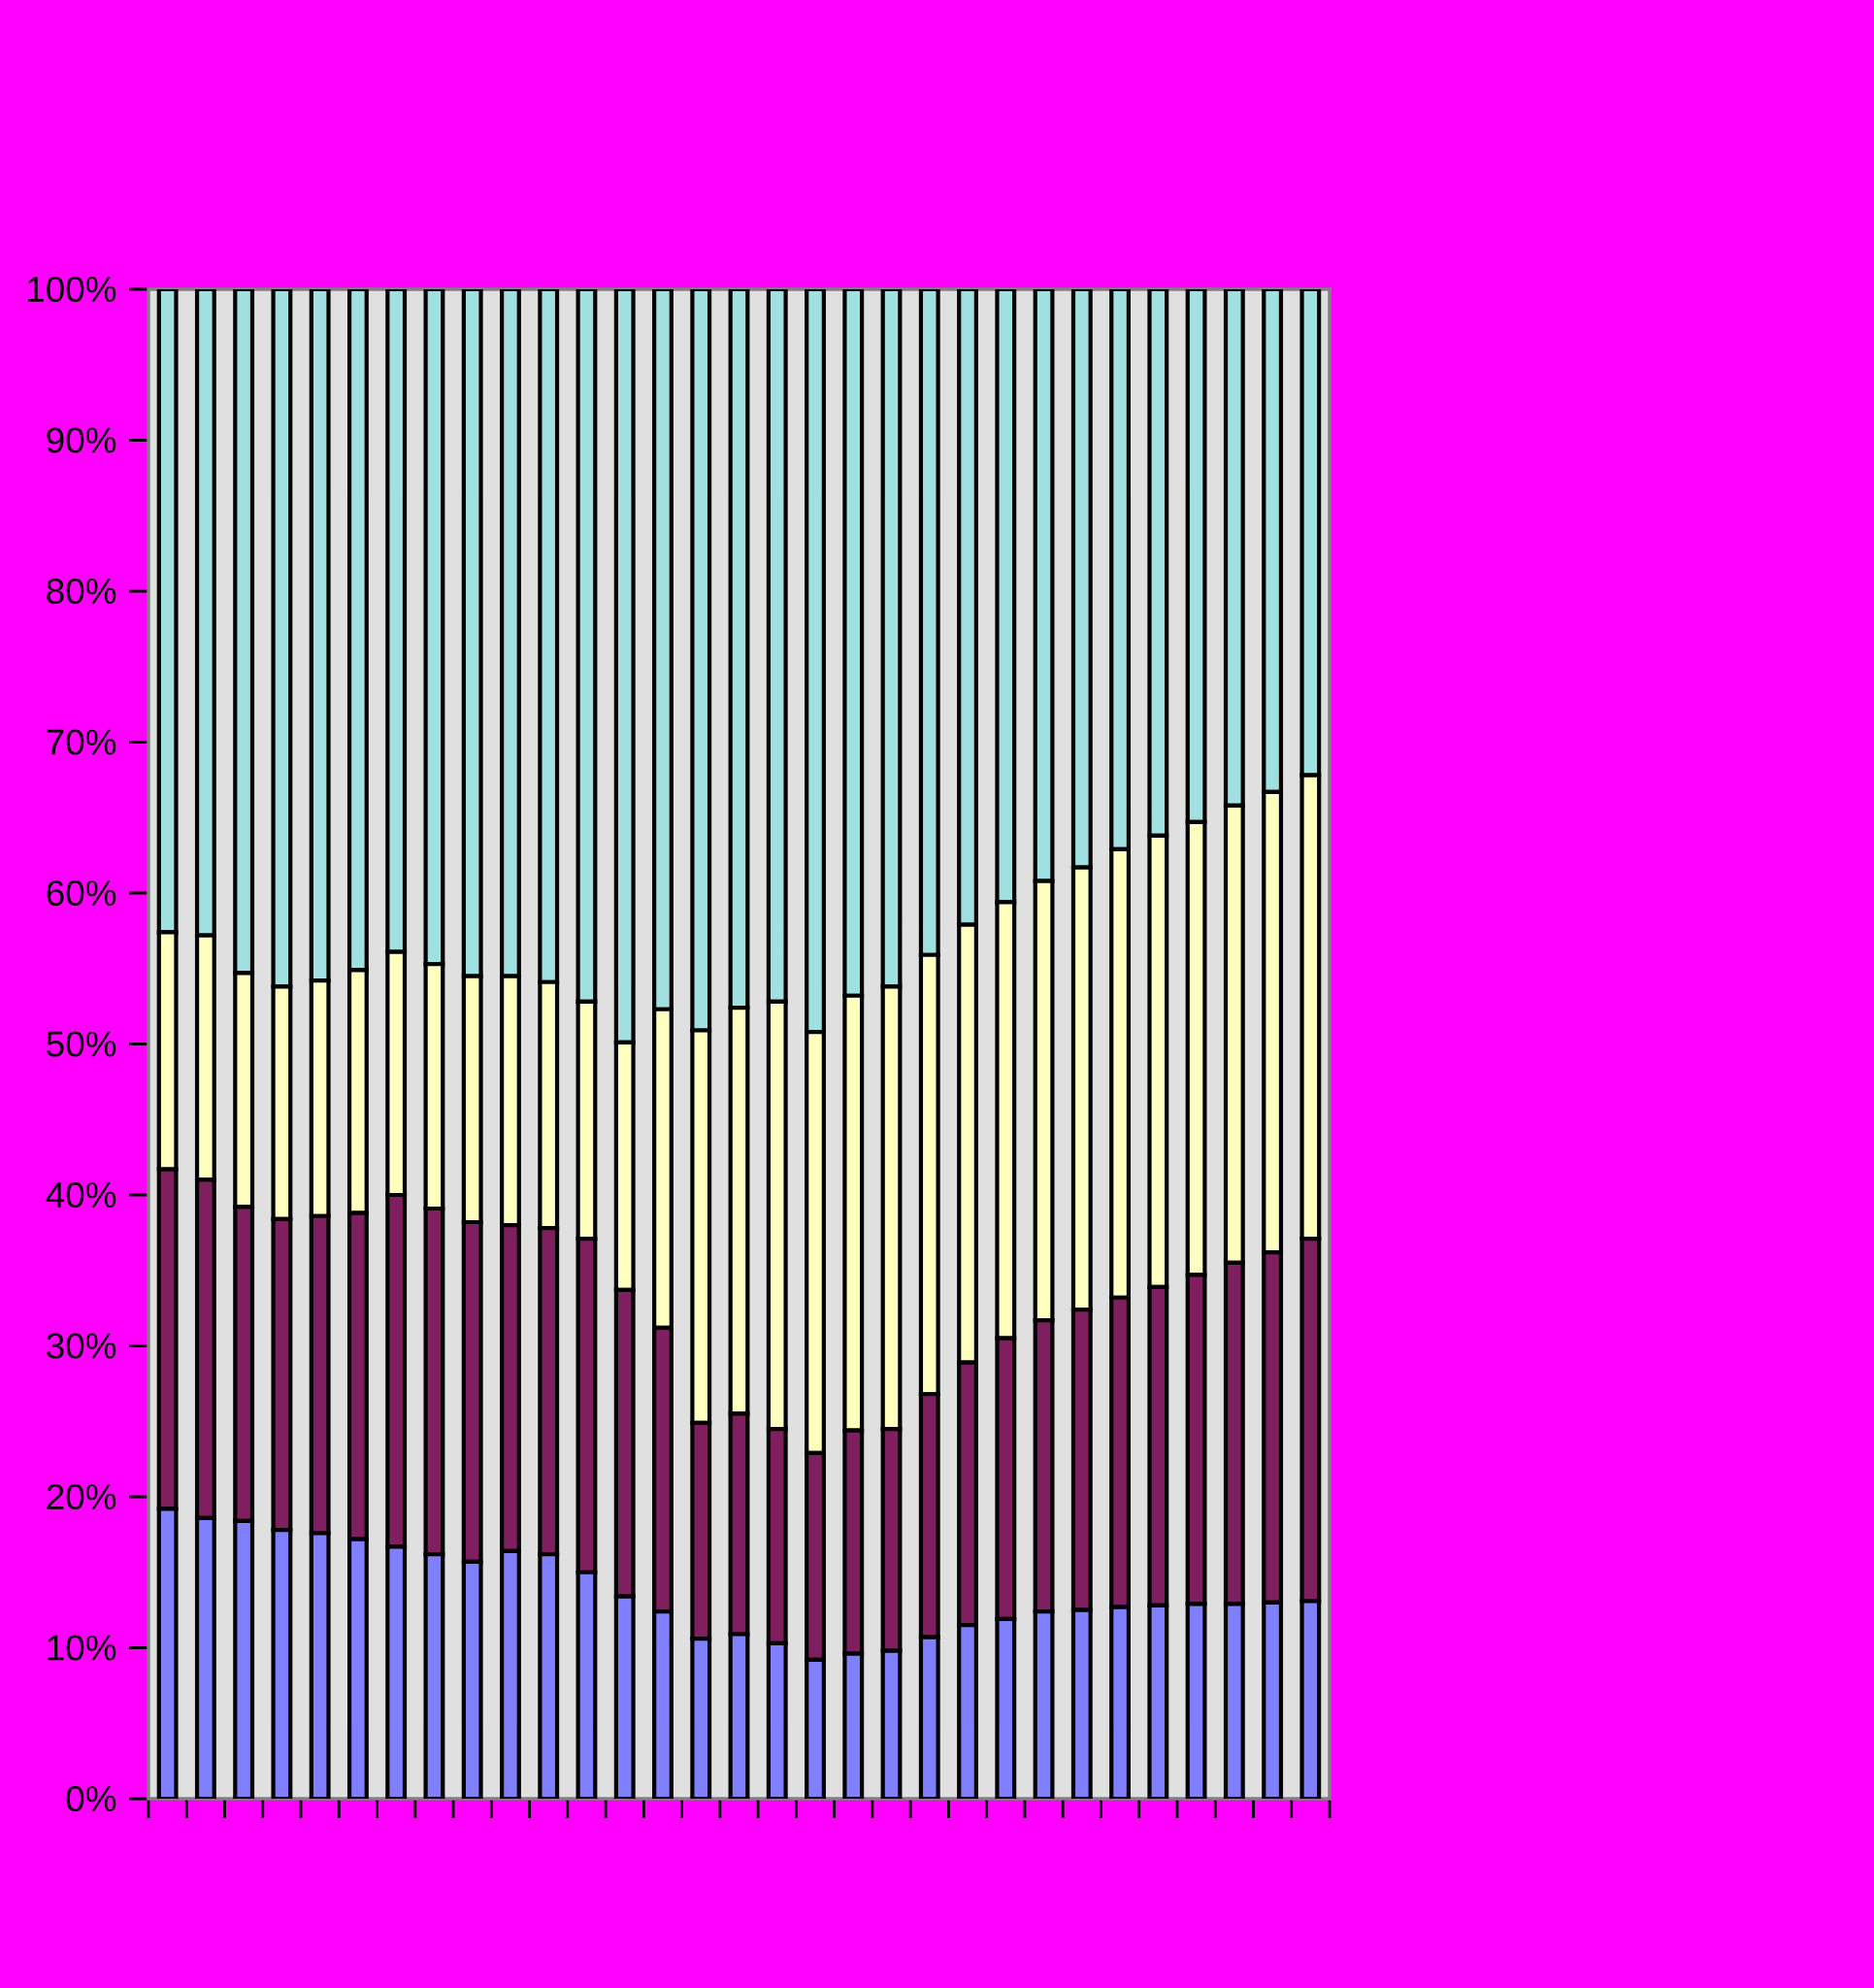  Describe the element at coordinates (81, 1195) in the screenshot. I see `y-tick-label: 40%` at that location.